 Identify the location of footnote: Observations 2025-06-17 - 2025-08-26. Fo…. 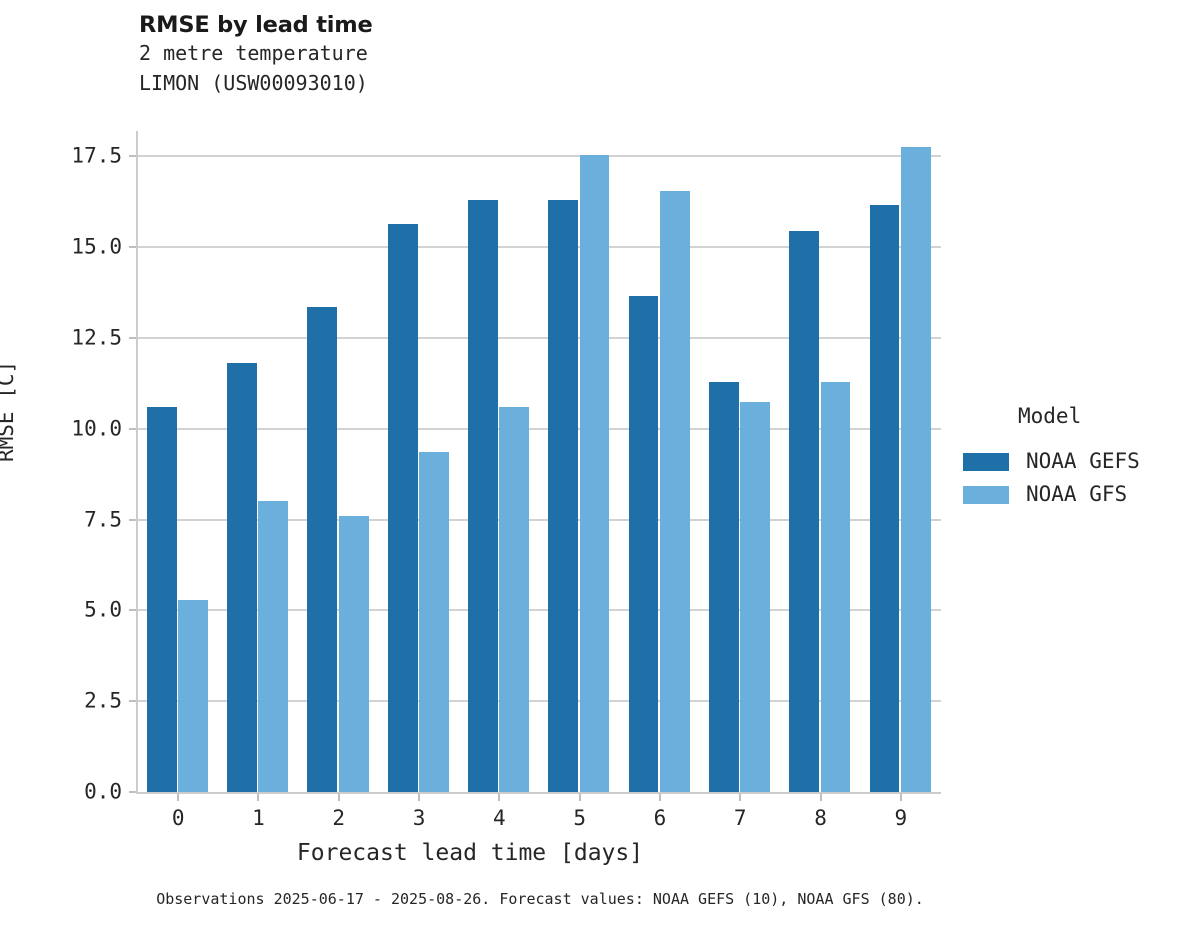
(540, 899).